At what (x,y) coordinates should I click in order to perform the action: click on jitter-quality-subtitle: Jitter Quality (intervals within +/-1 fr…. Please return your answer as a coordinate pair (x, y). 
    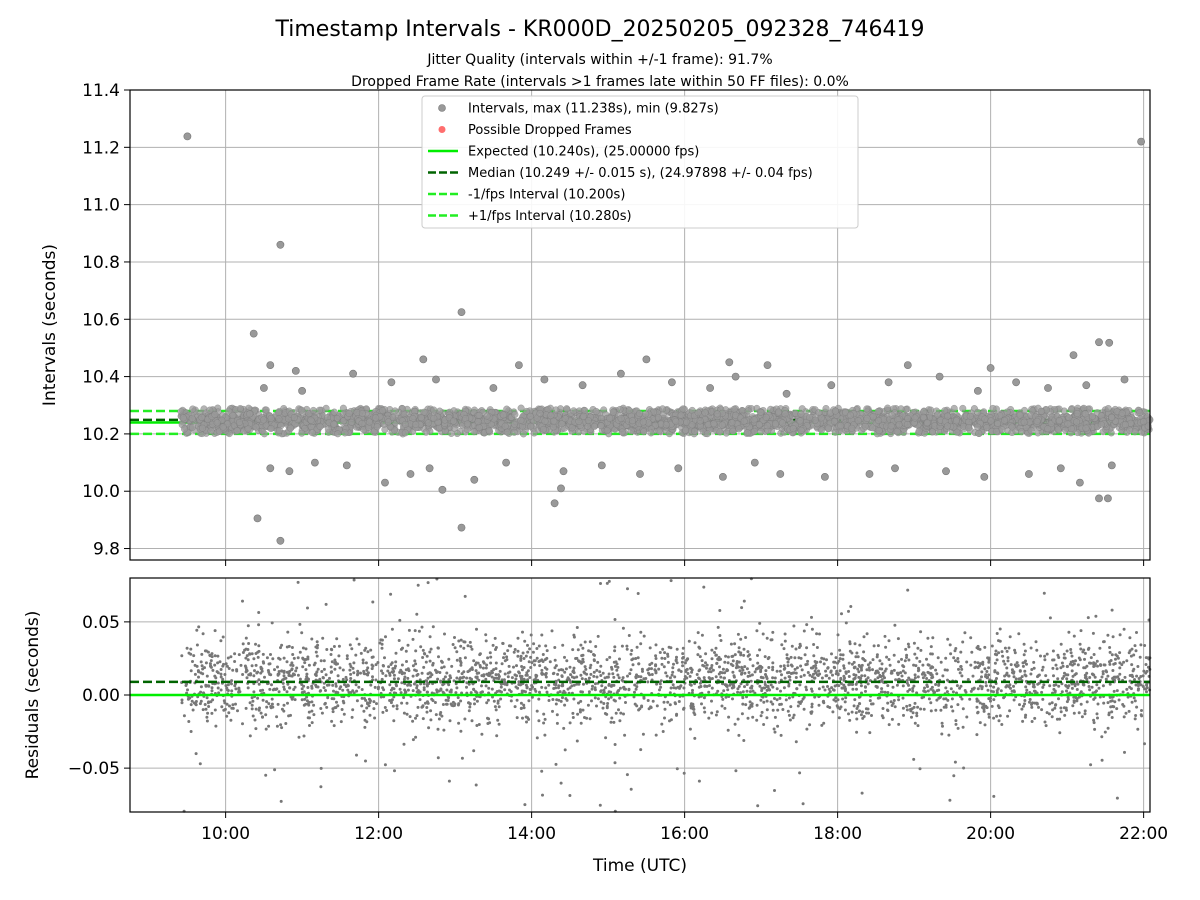
    Looking at the image, I should click on (599, 60).